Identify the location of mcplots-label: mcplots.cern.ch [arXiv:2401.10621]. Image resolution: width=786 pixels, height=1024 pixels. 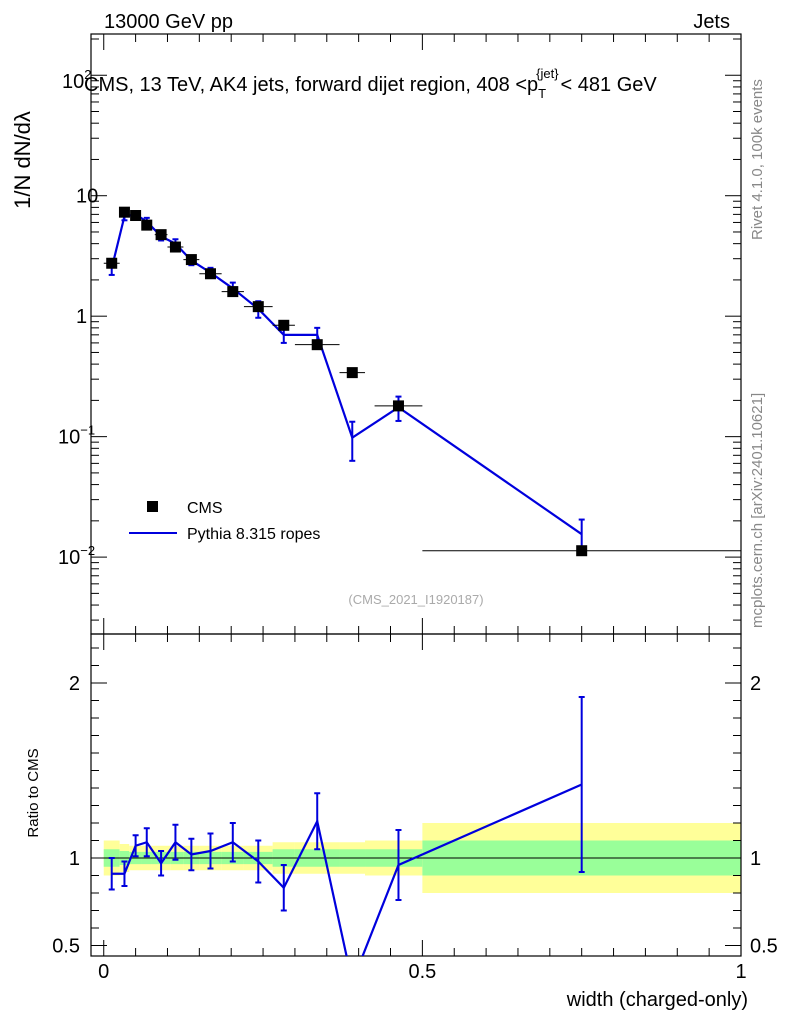
(757, 510).